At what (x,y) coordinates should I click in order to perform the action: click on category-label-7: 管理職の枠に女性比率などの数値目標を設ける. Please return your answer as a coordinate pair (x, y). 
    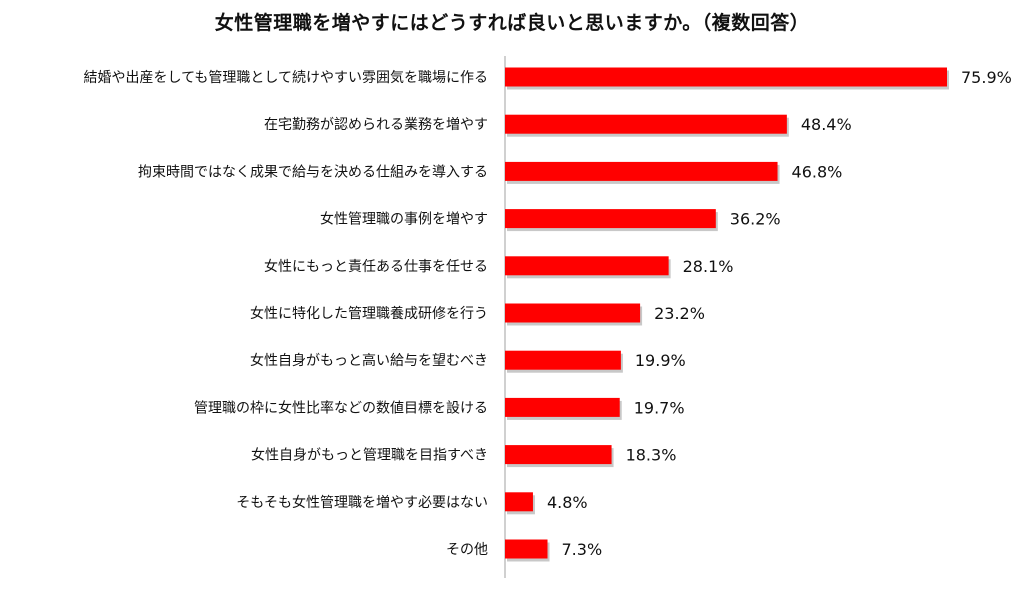
    Looking at the image, I should click on (341, 407).